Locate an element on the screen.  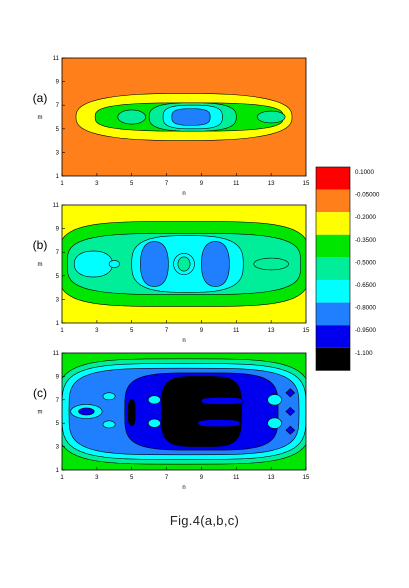
panel-label: (a) is located at coordinates (40, 98).